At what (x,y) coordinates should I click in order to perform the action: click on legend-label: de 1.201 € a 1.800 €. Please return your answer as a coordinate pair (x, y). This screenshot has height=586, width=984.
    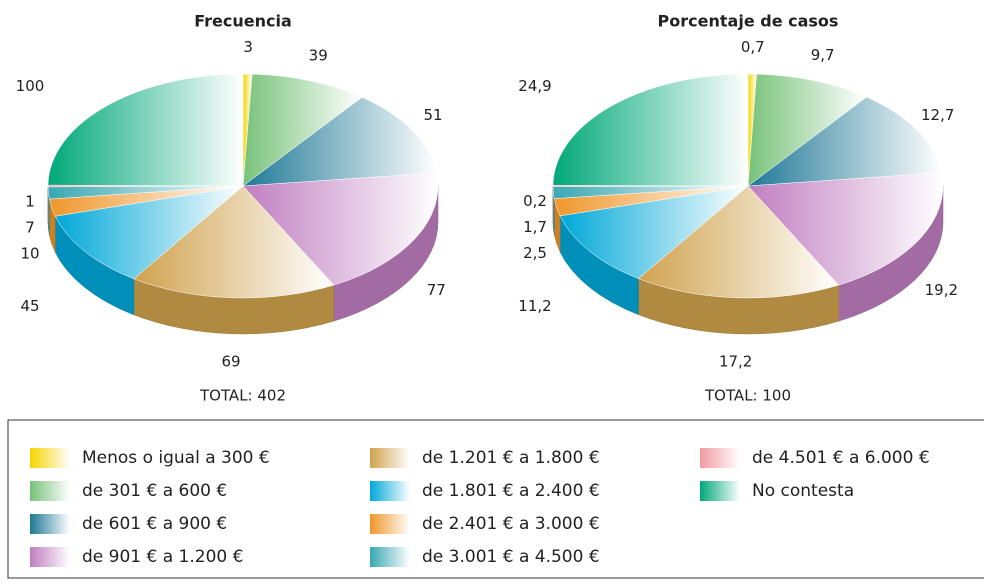
    Looking at the image, I should click on (511, 458).